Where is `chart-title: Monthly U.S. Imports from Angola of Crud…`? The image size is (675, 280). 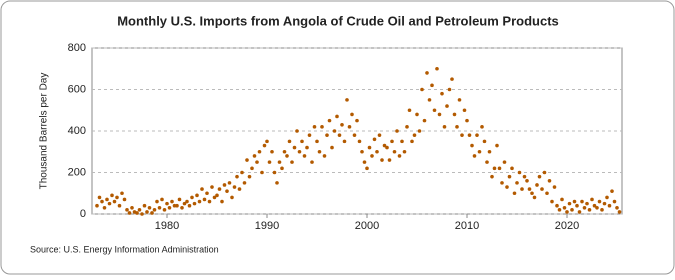
chart-title: Monthly U.S. Imports from Angola of Crud… is located at coordinates (338, 20).